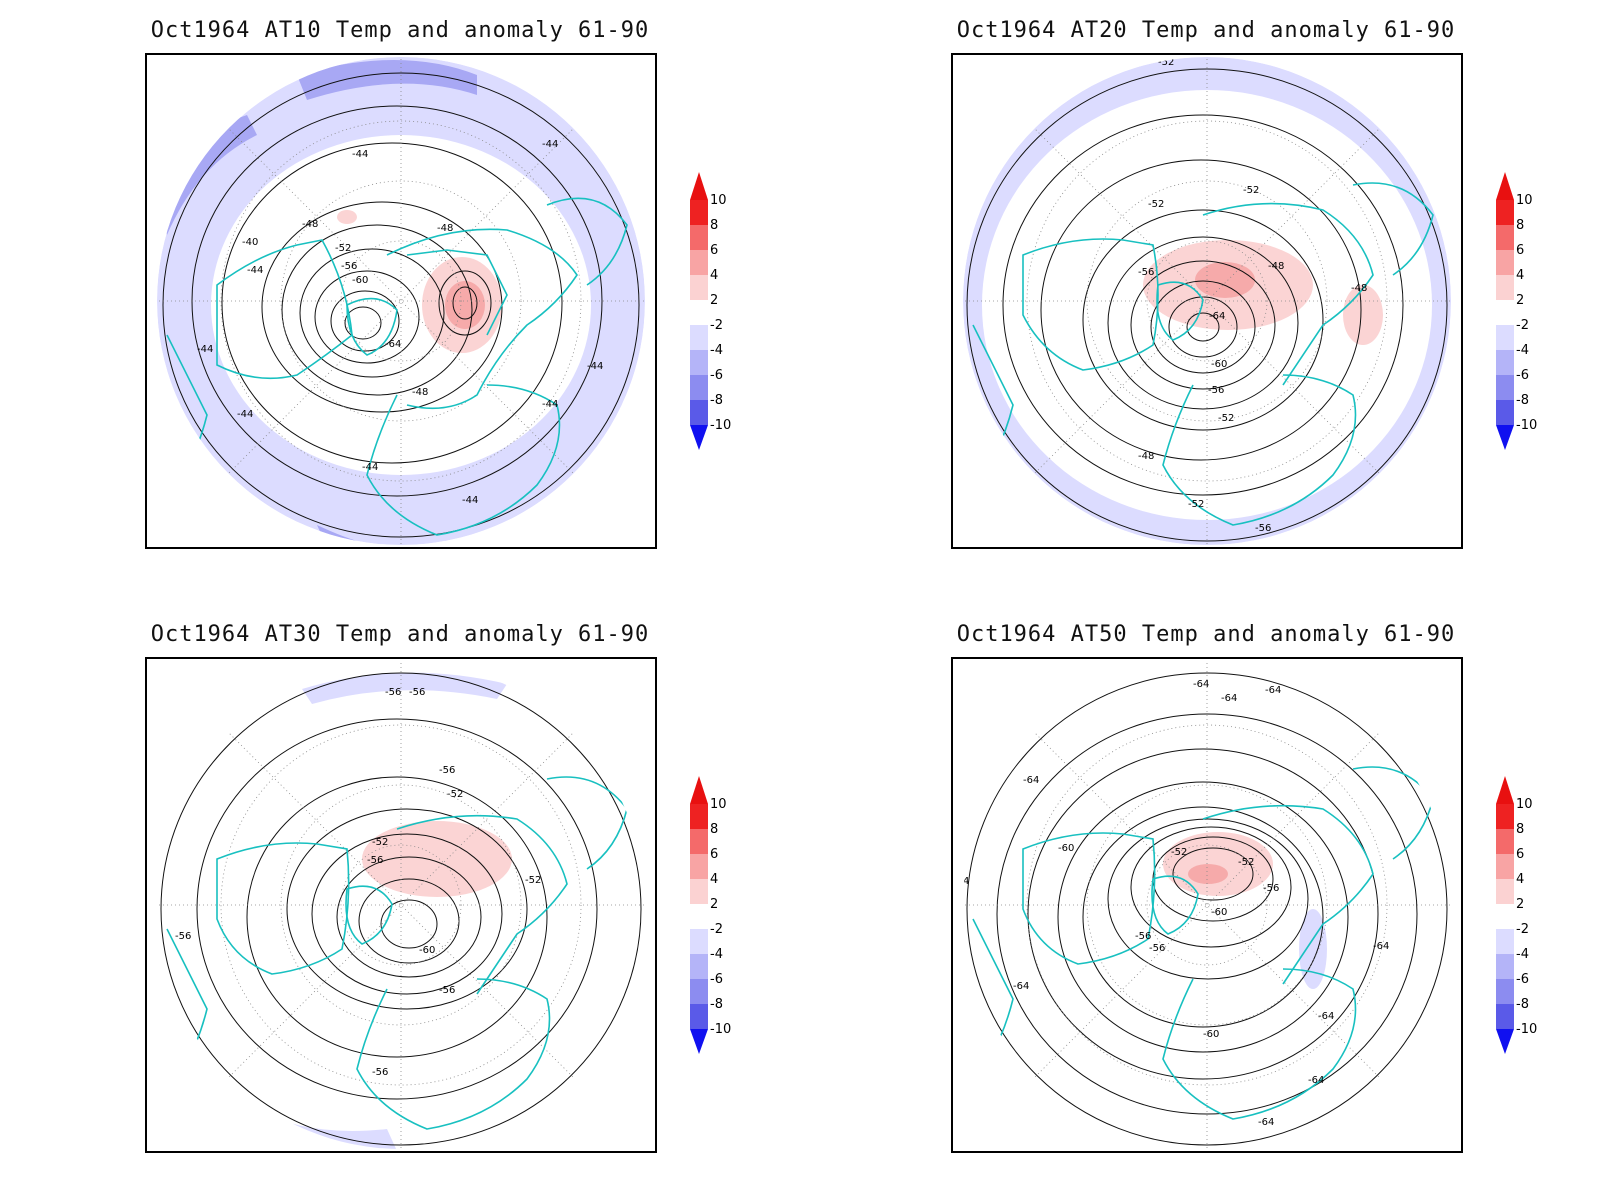  I want to click on panel-title: Oct1964 AT10 Temp and anomaly 61-90, so click(400, 30).